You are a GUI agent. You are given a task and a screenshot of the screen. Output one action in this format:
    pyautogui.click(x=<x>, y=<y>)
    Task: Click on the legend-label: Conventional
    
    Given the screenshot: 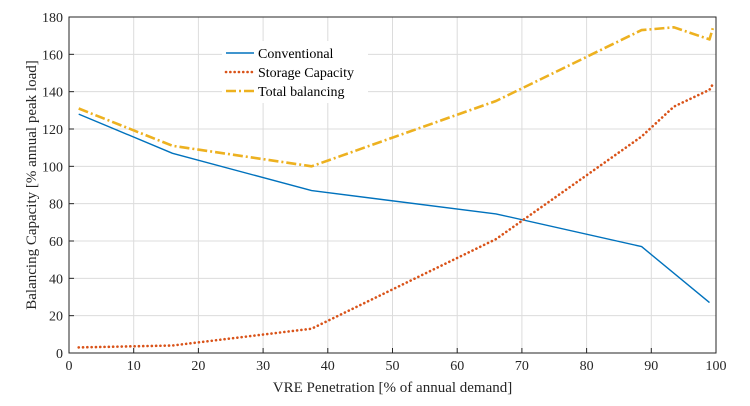 What is the action you would take?
    pyautogui.click(x=296, y=54)
    